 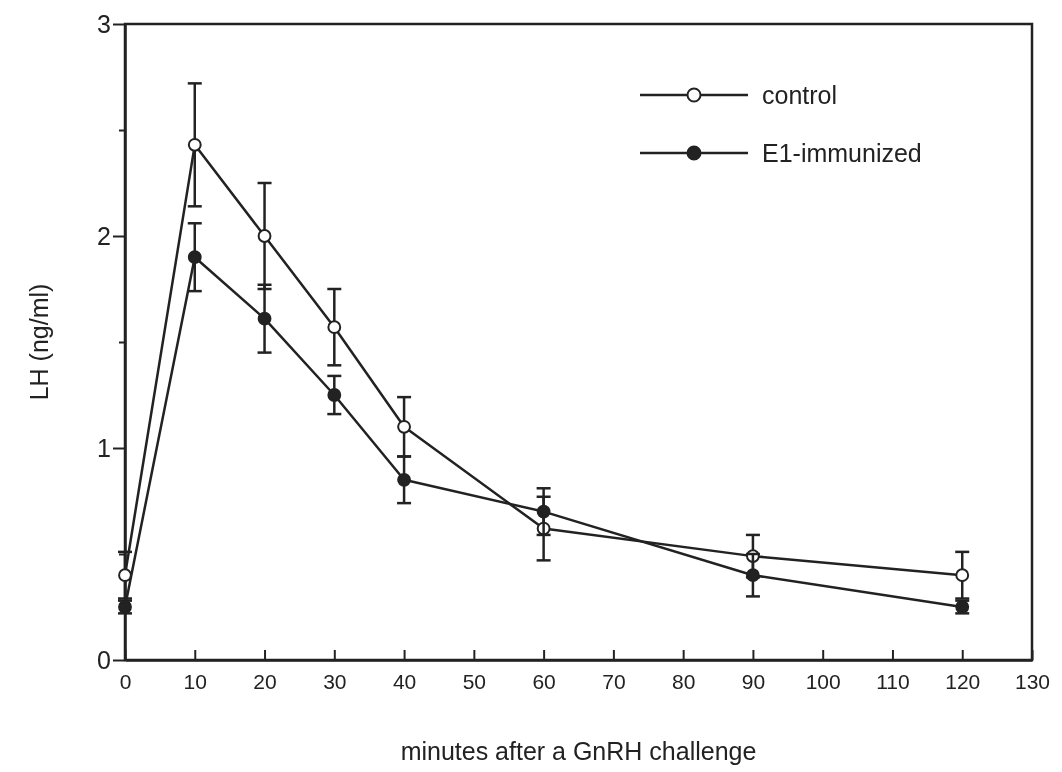 I want to click on y-axis-title: LH (ng/ml), so click(x=39, y=342).